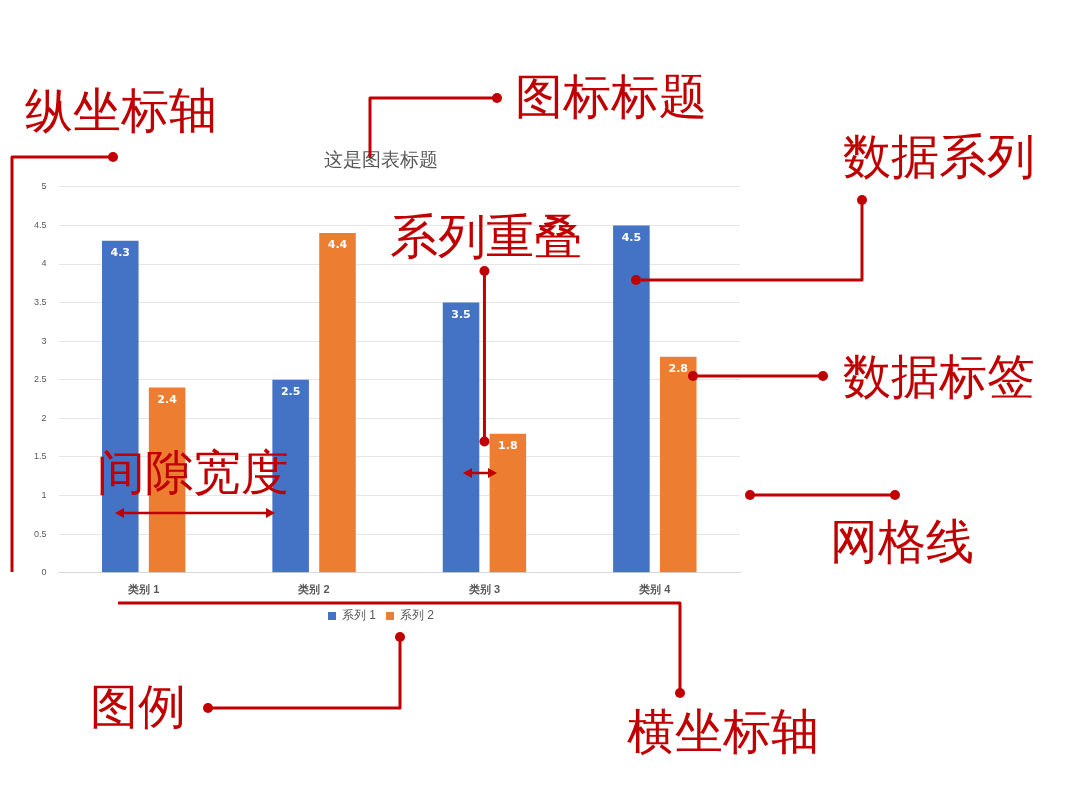  I want to click on legend-label: 系列 1, so click(359, 615).